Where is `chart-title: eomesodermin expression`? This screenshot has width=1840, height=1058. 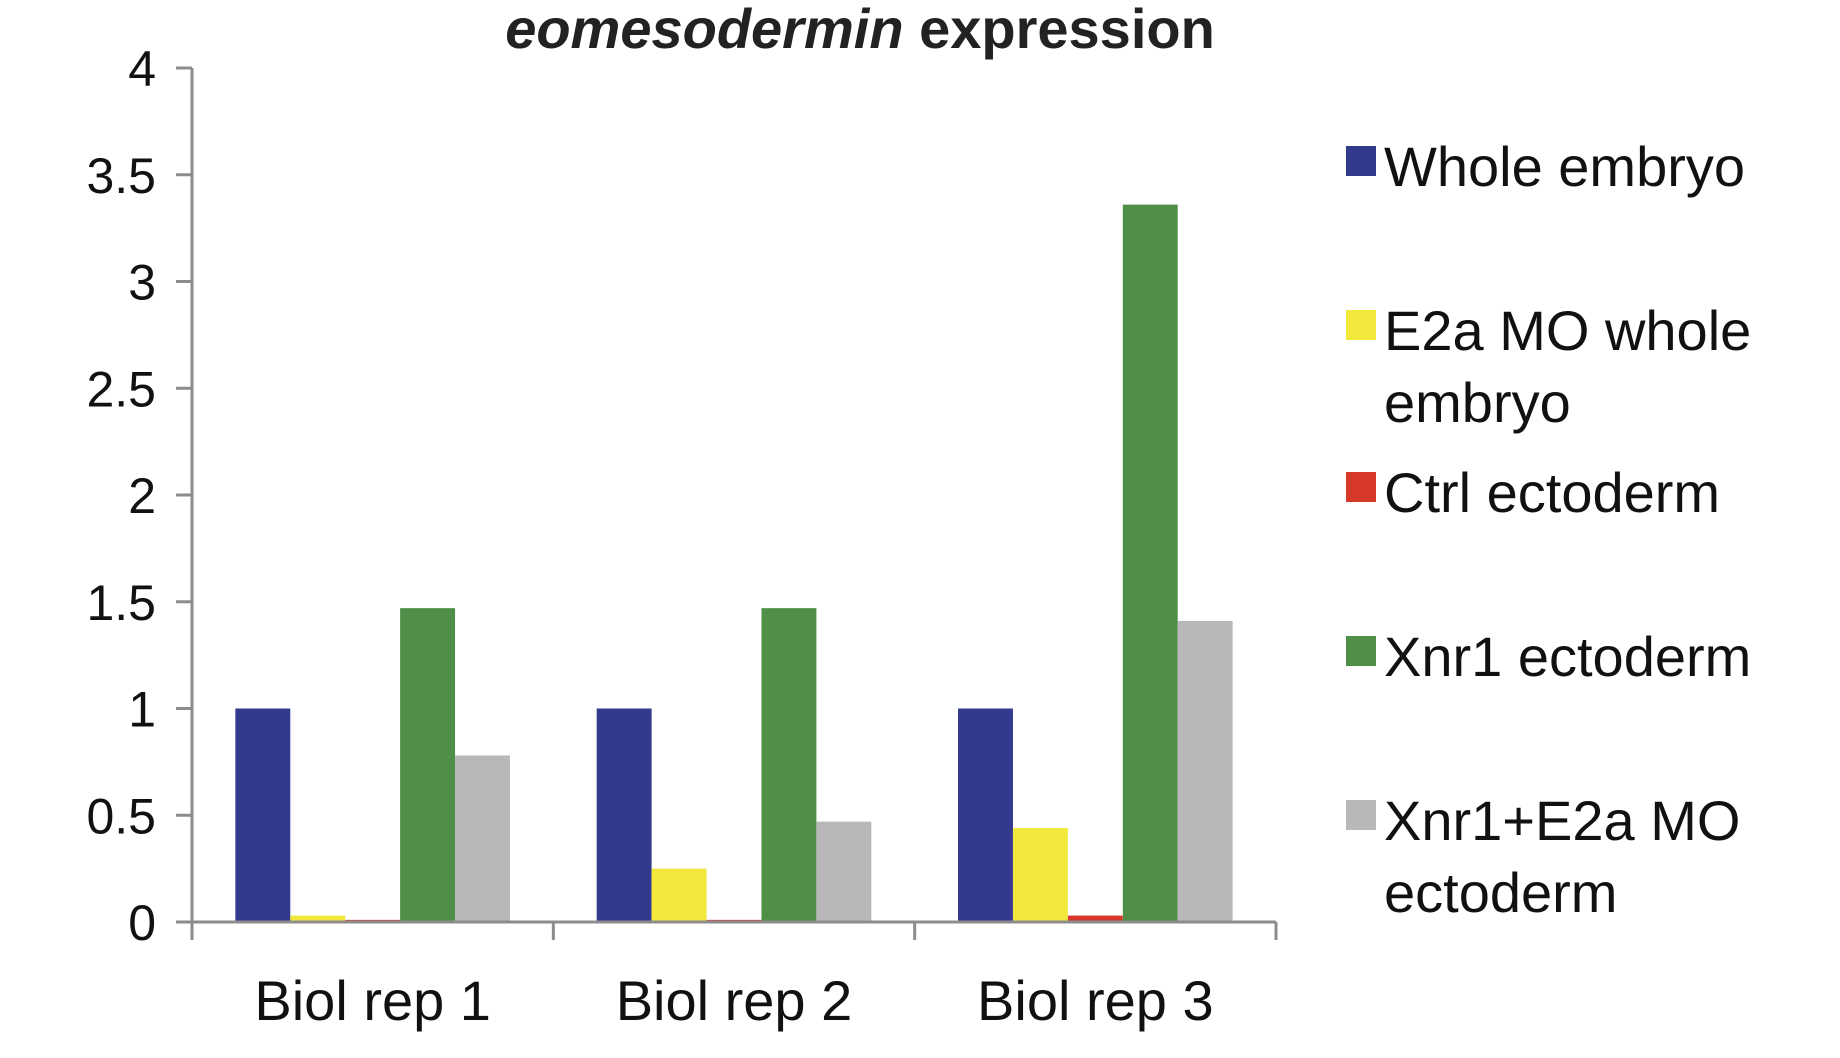
chart-title: eomesodermin expression is located at coordinates (860, 30).